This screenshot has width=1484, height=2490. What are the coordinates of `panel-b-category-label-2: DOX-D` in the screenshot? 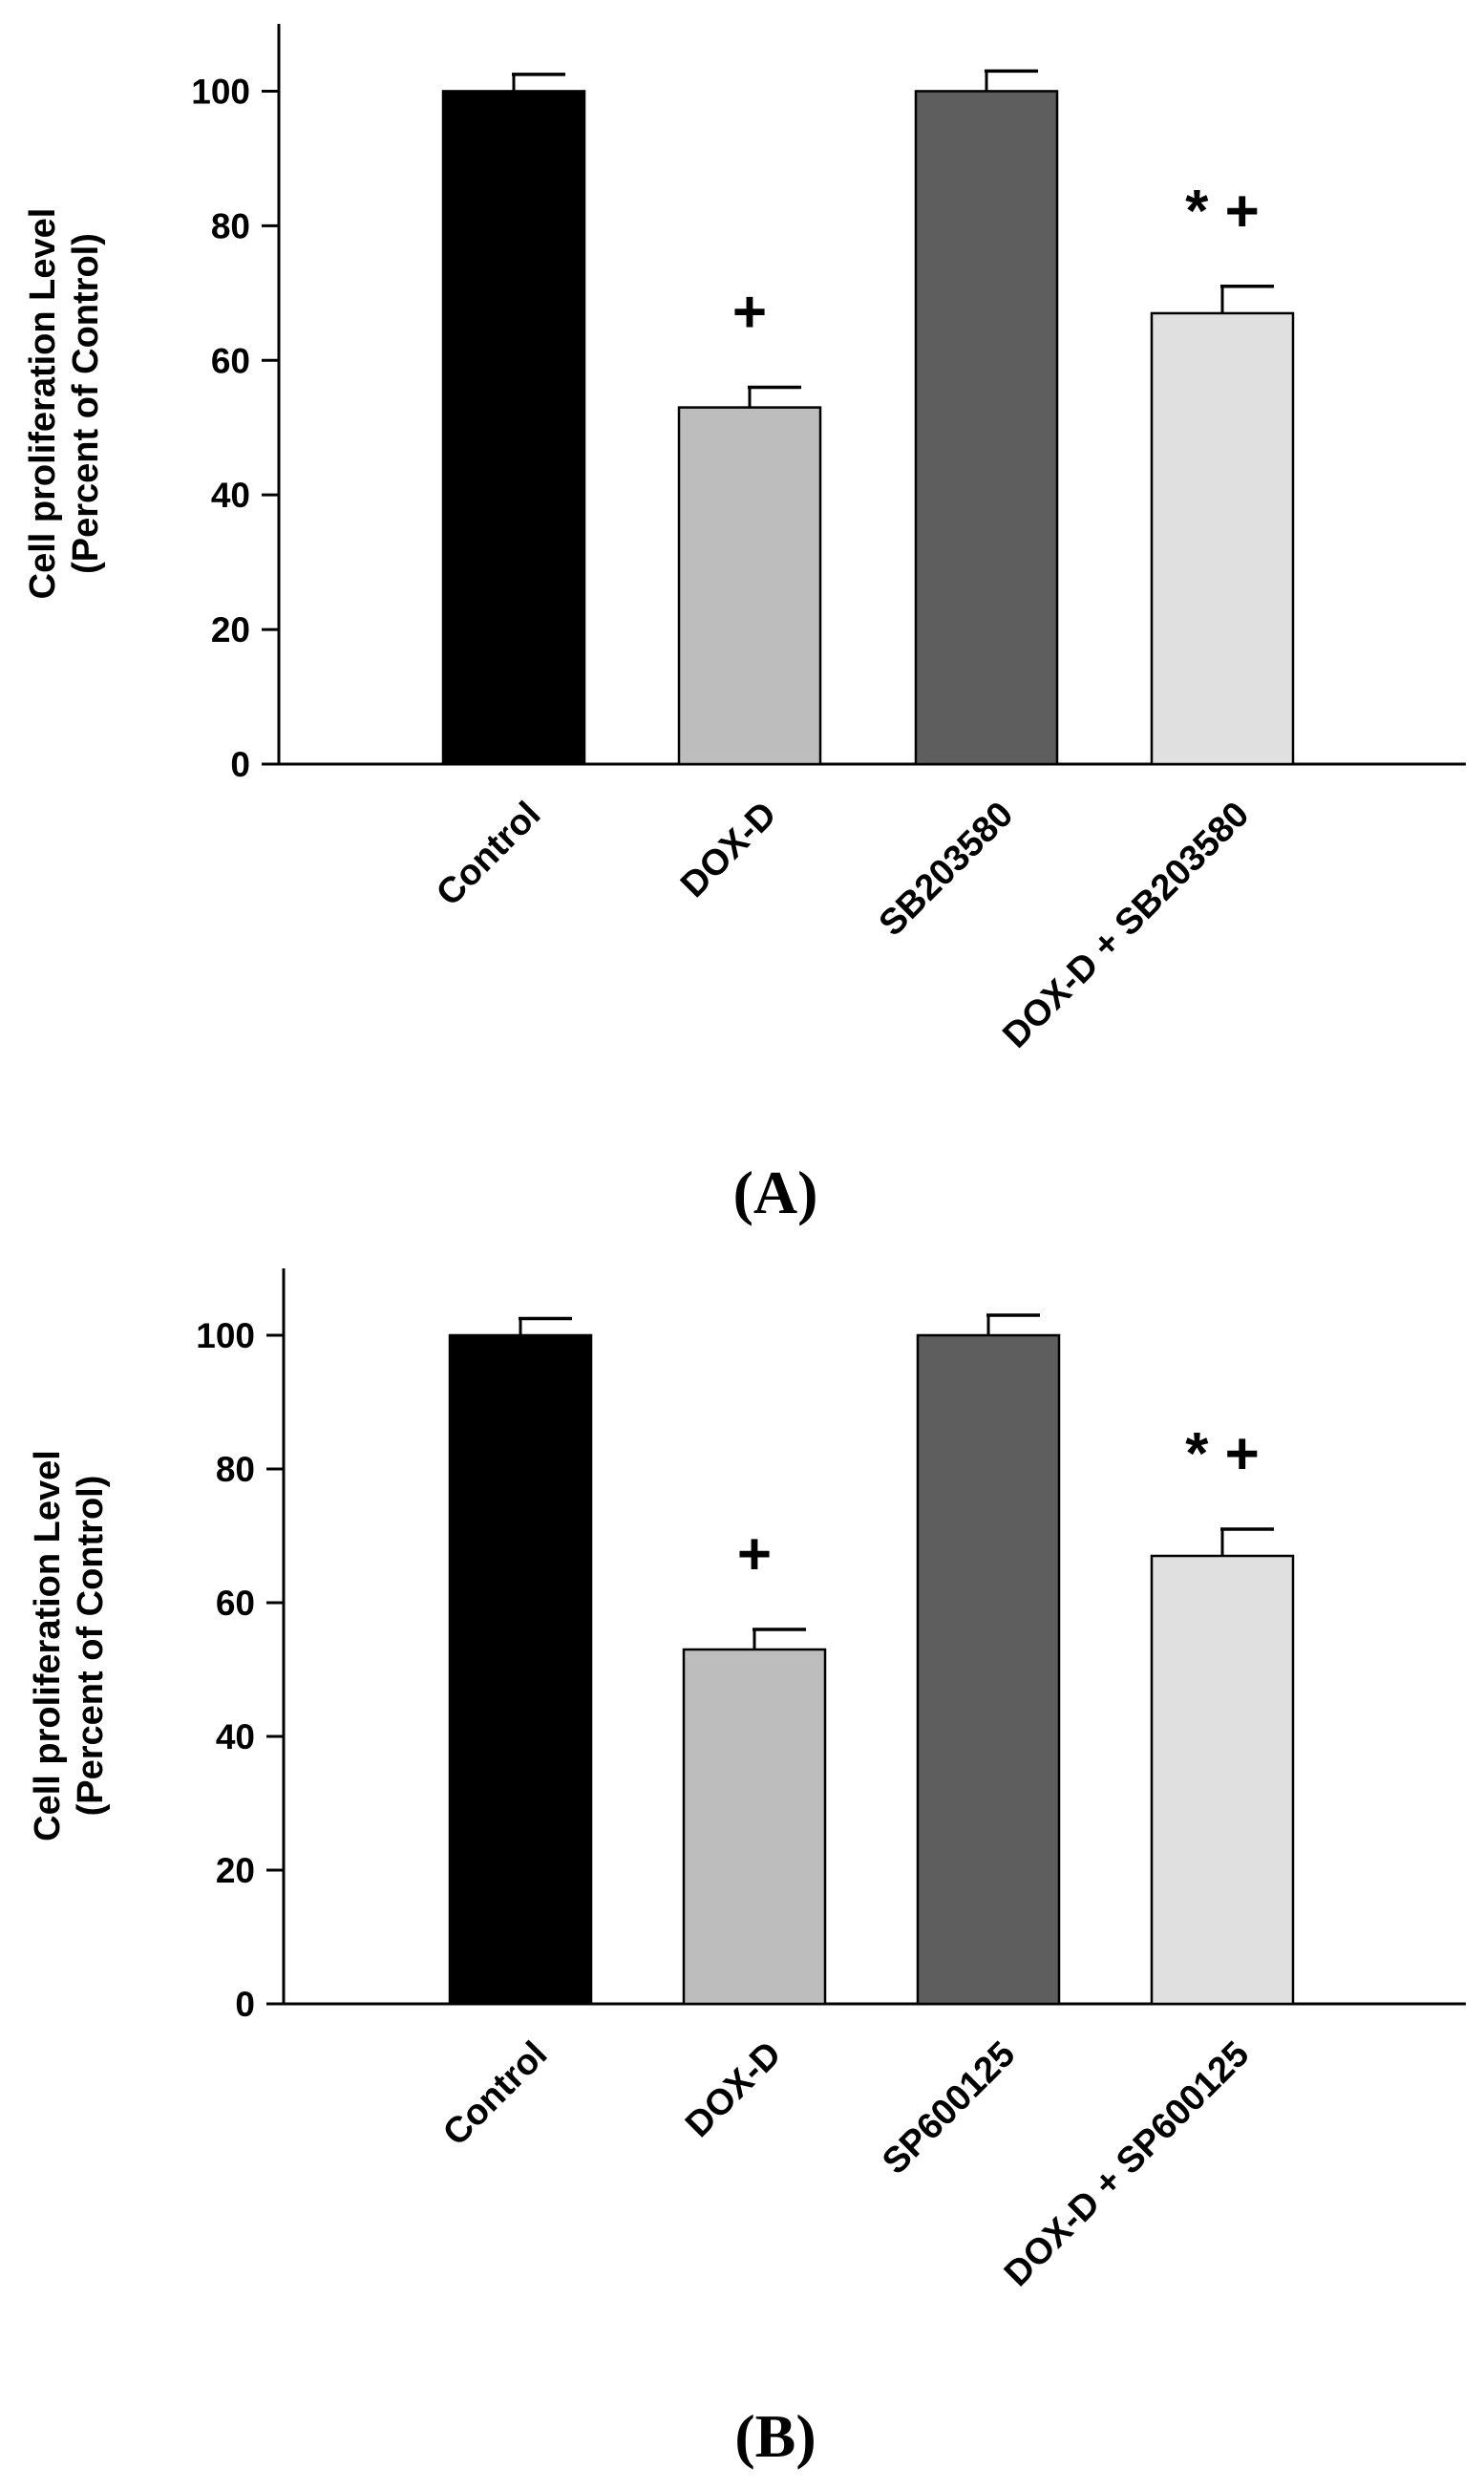 It's located at (734, 2089).